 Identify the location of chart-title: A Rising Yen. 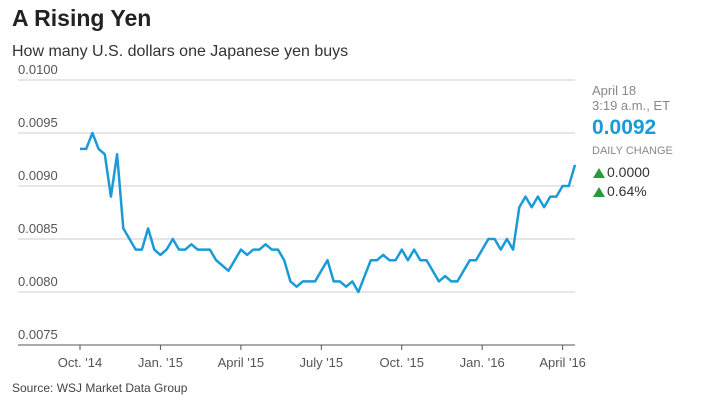
(81, 18).